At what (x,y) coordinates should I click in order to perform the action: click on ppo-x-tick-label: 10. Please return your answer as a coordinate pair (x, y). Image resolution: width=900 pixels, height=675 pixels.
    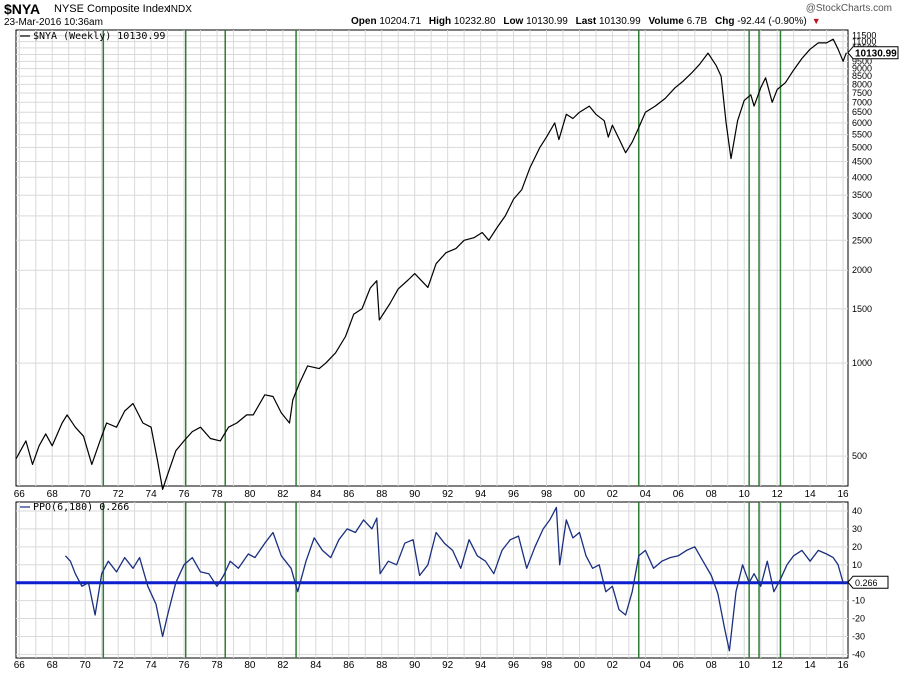
    Looking at the image, I should click on (745, 665).